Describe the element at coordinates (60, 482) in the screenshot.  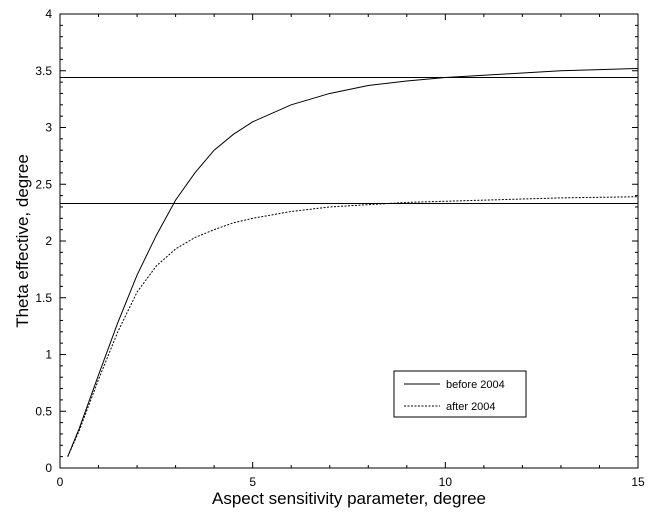
I see `x-tick-label: 0` at that location.